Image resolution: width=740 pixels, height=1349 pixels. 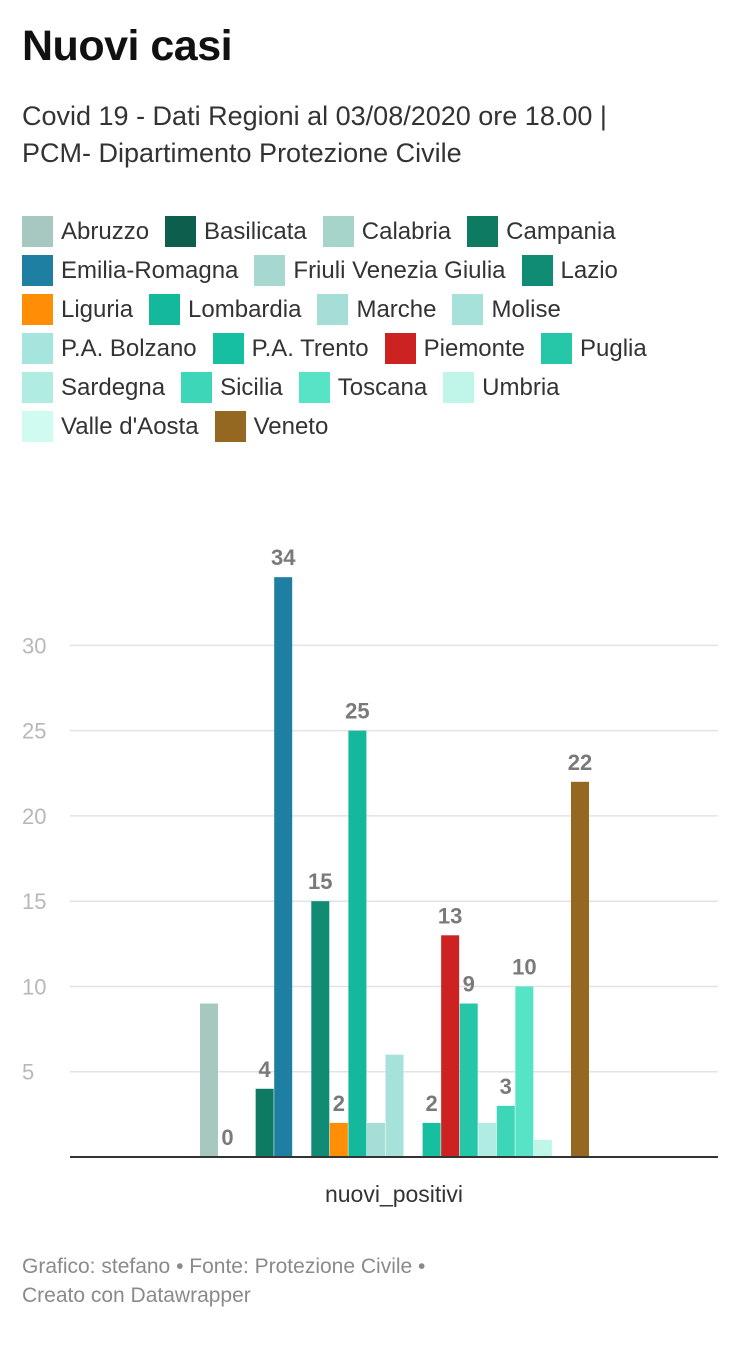 What do you see at coordinates (394, 1194) in the screenshot?
I see `x-category-label: nuovi_positivi` at bounding box center [394, 1194].